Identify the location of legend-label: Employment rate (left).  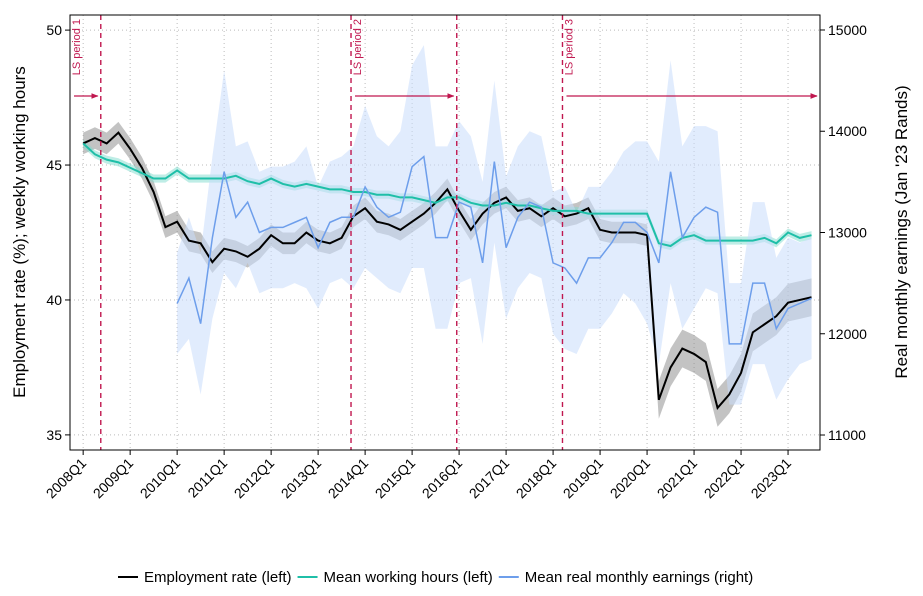
(218, 577).